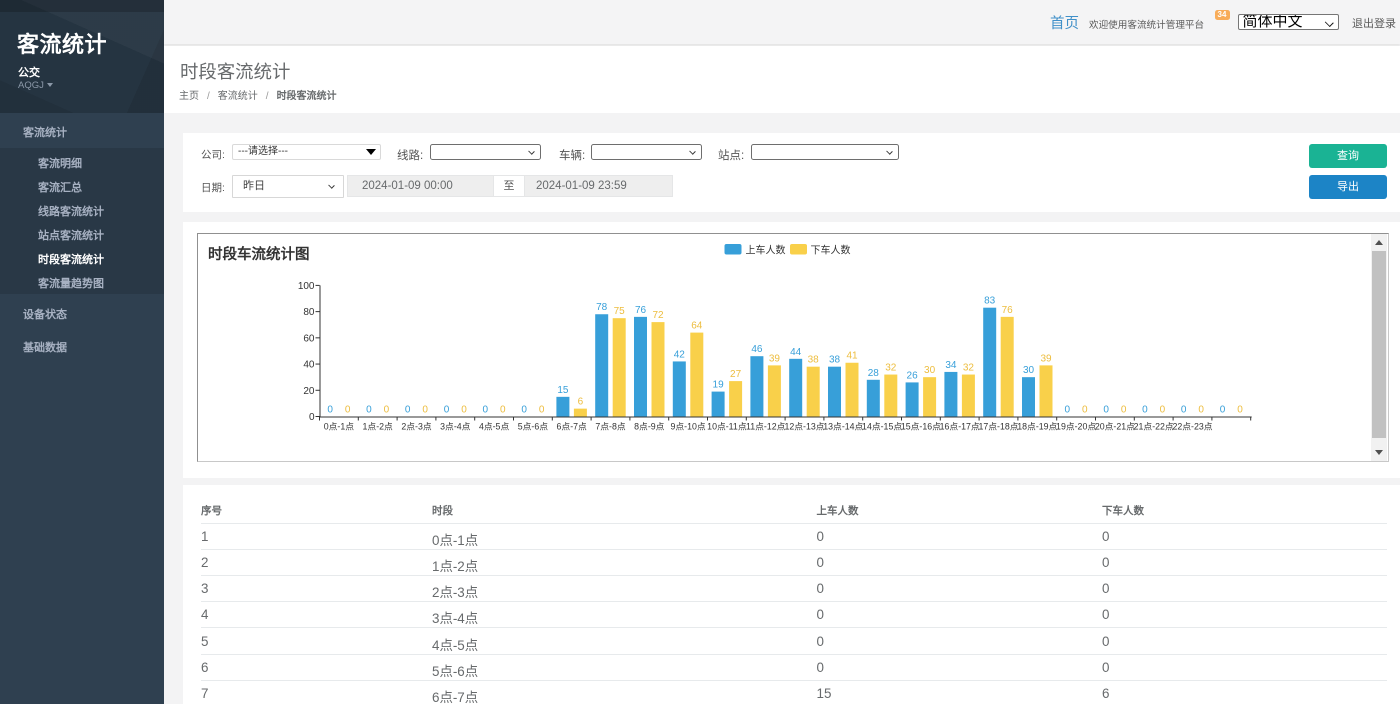 This screenshot has width=1400, height=704. What do you see at coordinates (766, 250) in the screenshot?
I see `svg-text: 上车人数` at bounding box center [766, 250].